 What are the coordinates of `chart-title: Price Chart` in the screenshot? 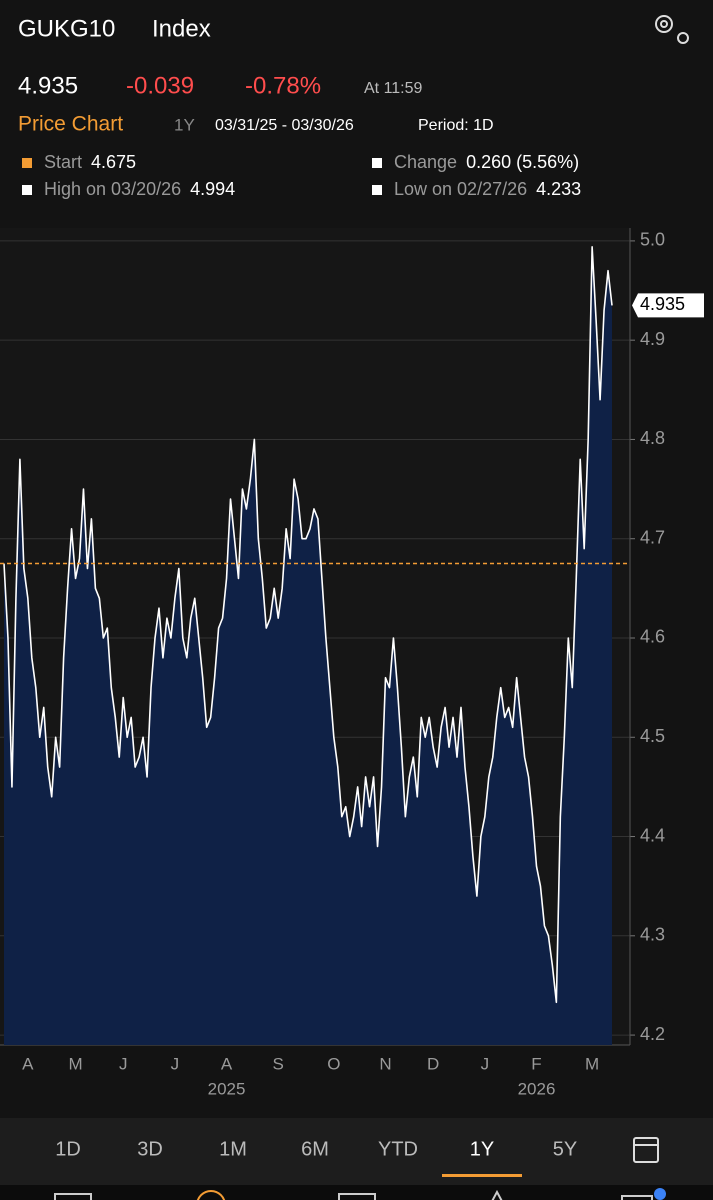 It's located at (70, 124).